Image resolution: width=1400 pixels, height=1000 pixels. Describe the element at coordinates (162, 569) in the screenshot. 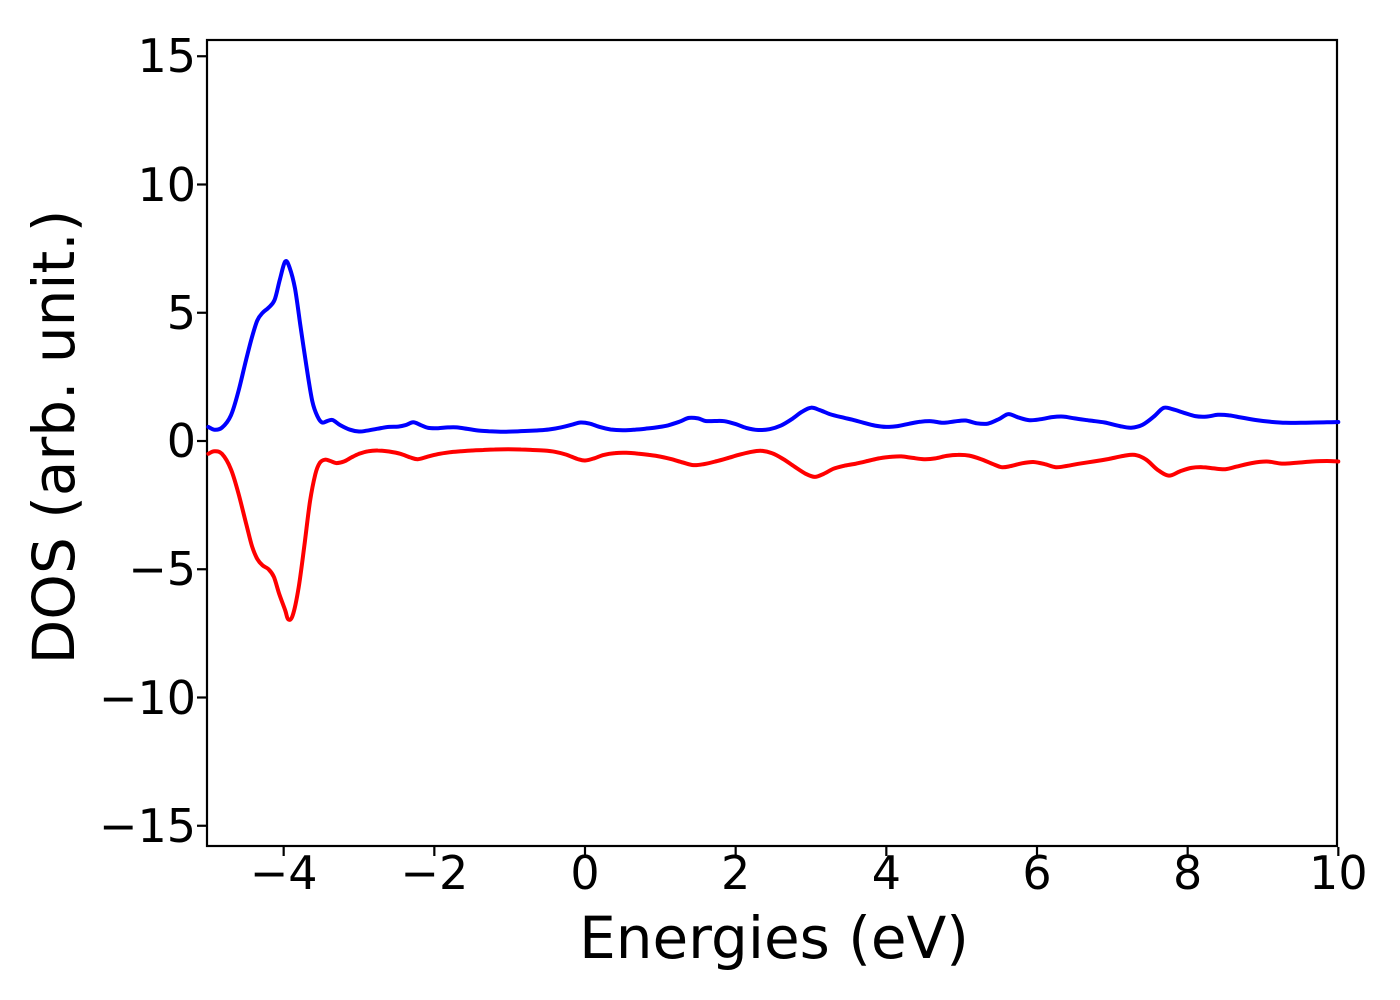

I see `y-tick-label: −5` at that location.